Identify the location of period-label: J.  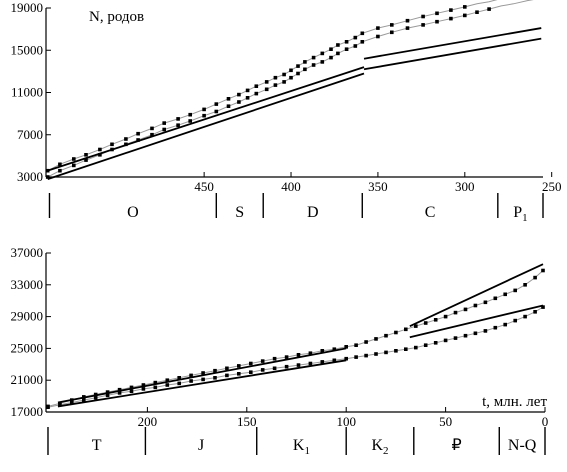
(201, 445).